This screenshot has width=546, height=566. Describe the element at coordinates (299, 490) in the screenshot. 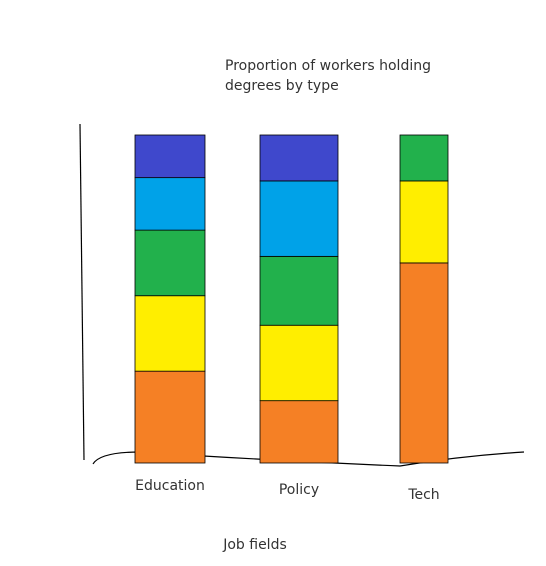

I see `x-tick-label: Policy` at that location.